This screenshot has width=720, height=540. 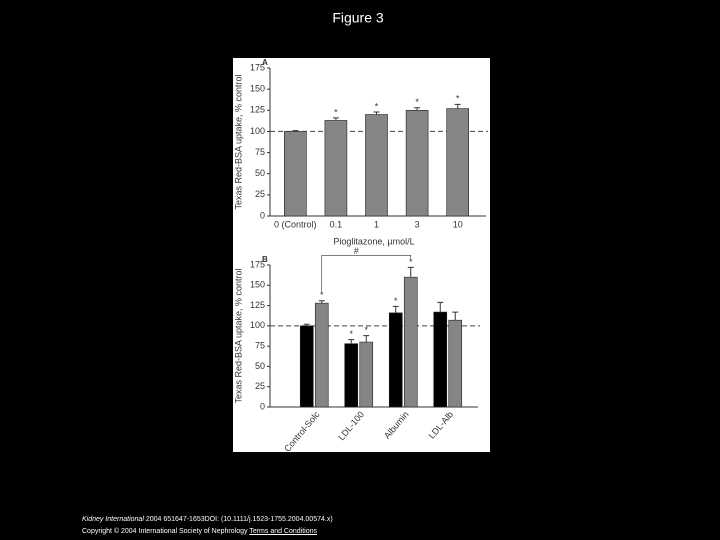 What do you see at coordinates (373, 241) in the screenshot?
I see `x-axis-label: Pioglitazone, µmol/L` at bounding box center [373, 241].